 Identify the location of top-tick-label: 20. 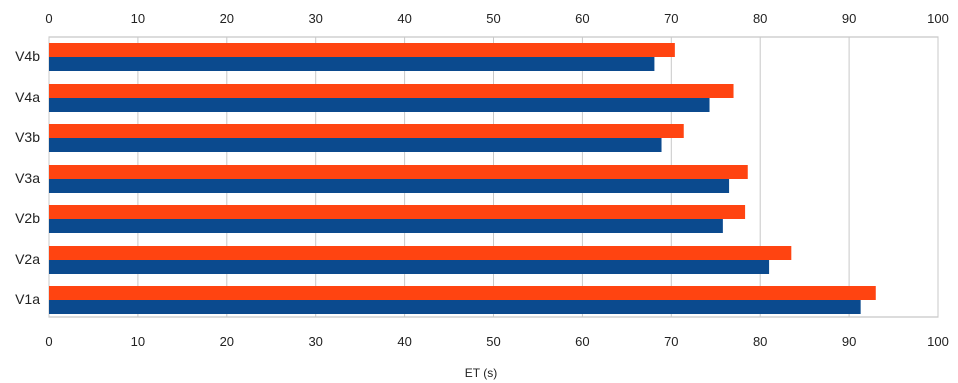
(227, 18).